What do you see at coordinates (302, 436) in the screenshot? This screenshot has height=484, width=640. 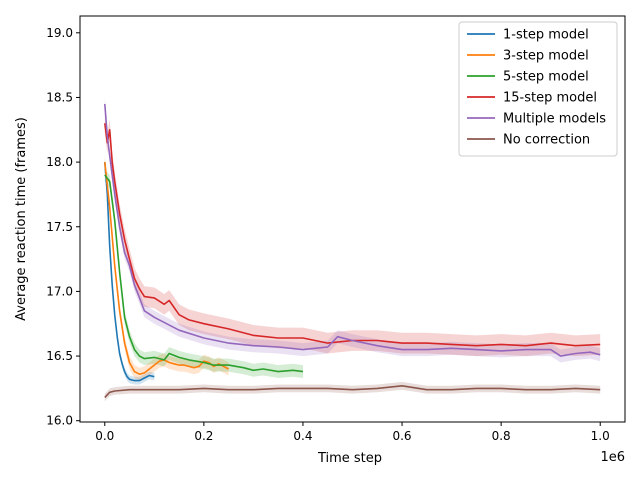 I see `x-tick-label: 0.4` at bounding box center [302, 436].